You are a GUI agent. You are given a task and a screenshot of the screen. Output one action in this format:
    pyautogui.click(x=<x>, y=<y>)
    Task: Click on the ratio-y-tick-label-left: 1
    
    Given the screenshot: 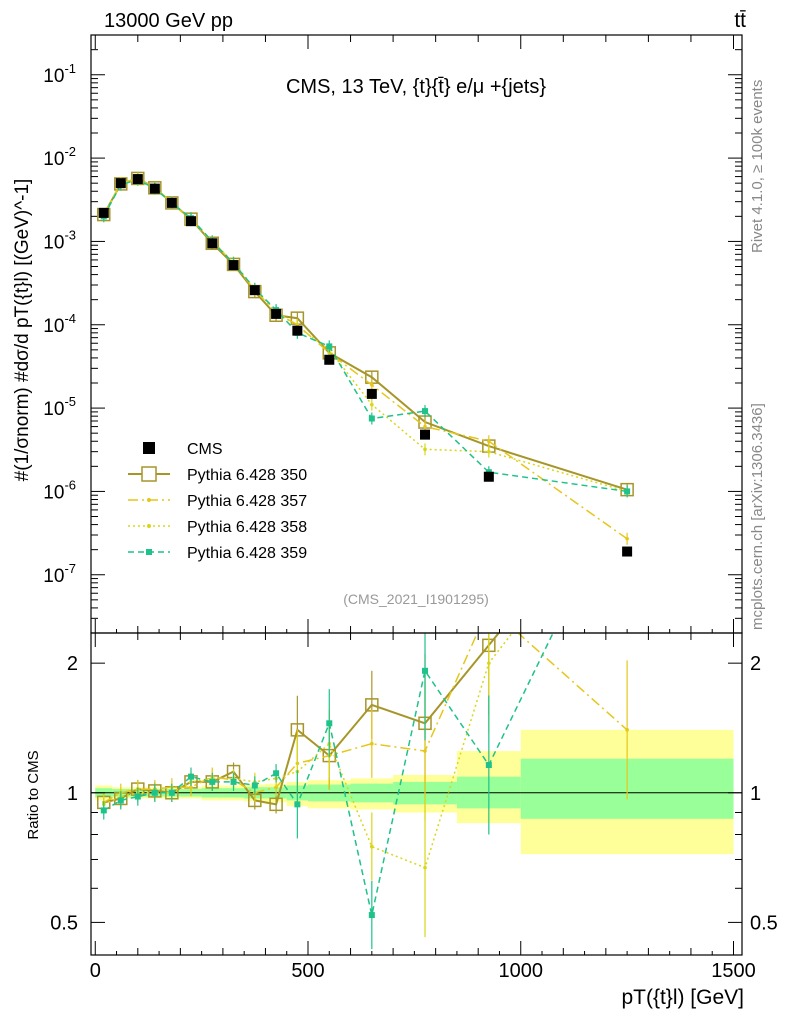 What is the action you would take?
    pyautogui.click(x=72, y=794)
    